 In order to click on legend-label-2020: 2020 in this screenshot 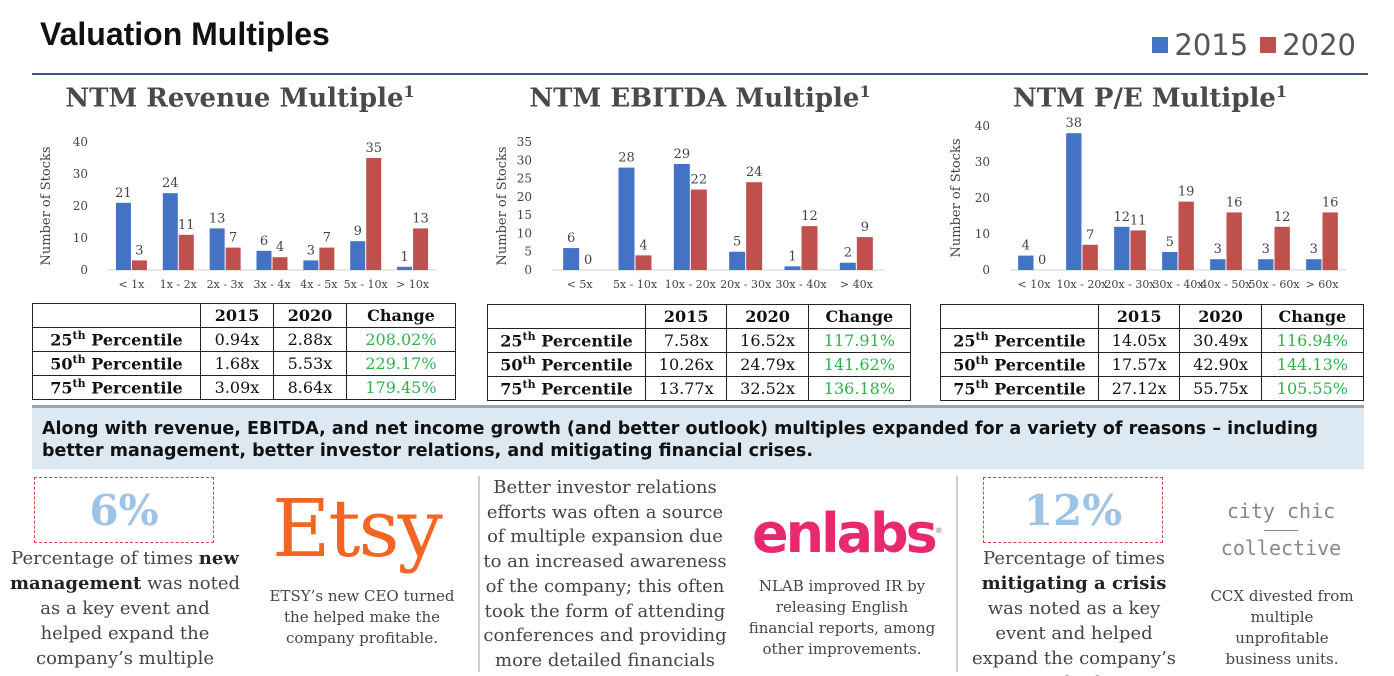, I will do `click(1319, 45)`.